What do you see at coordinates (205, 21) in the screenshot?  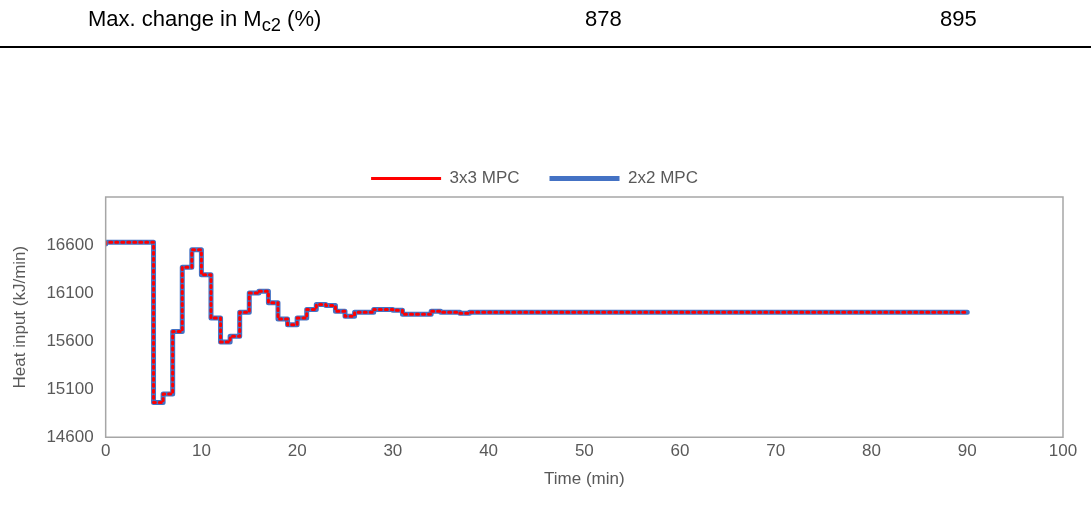 I see `text: Max. change in M$_{c2}$ (%)` at bounding box center [205, 21].